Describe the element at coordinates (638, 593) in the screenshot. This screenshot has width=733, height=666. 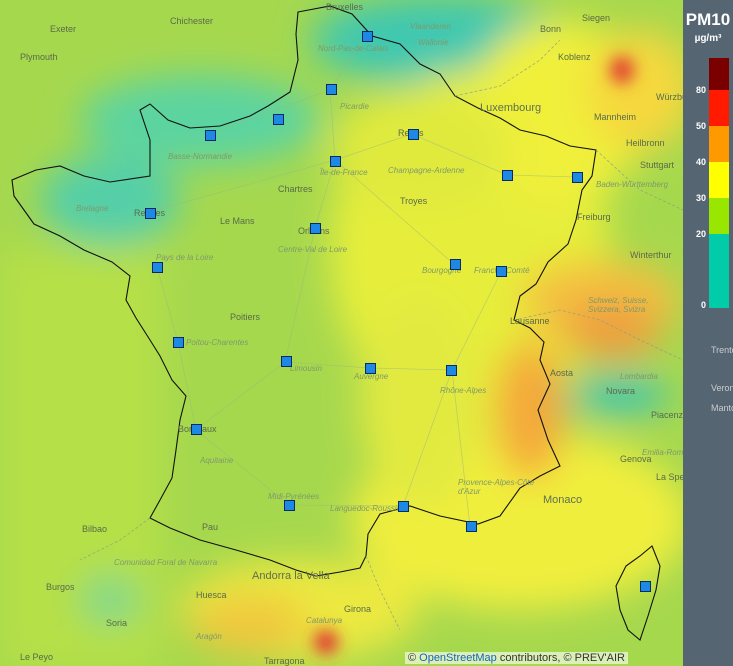
I see `corsica-border` at that location.